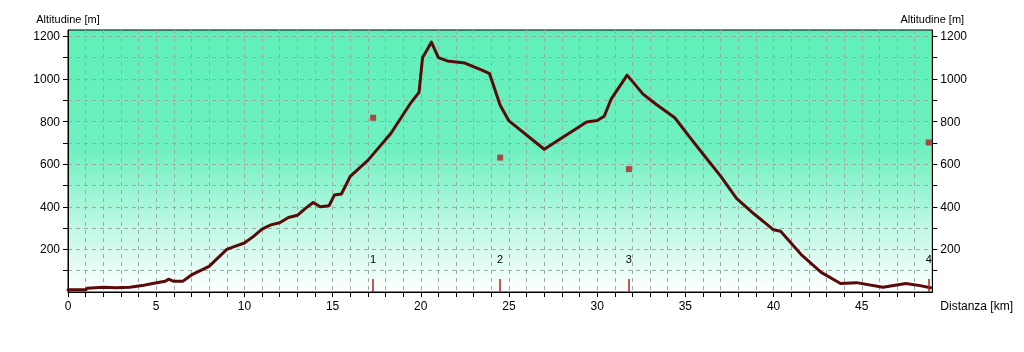  I want to click on y2-tick-label: 600, so click(950, 164).